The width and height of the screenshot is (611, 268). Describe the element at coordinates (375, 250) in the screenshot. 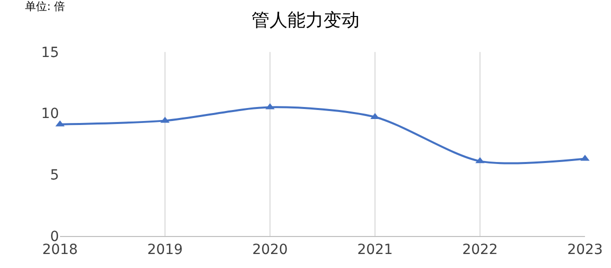

I see `x-tick-label: 2021` at that location.